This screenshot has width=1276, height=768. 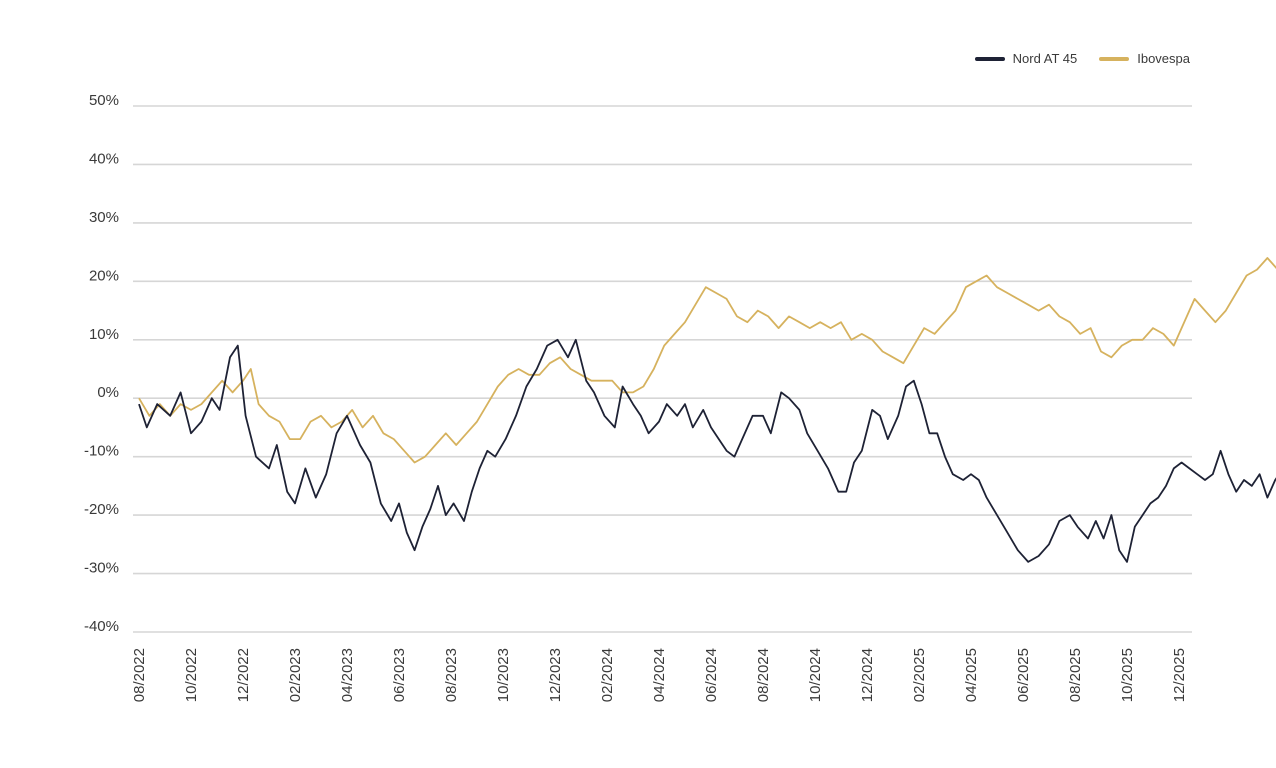 I want to click on x-tick-label: 12/2025, so click(x=1179, y=675).